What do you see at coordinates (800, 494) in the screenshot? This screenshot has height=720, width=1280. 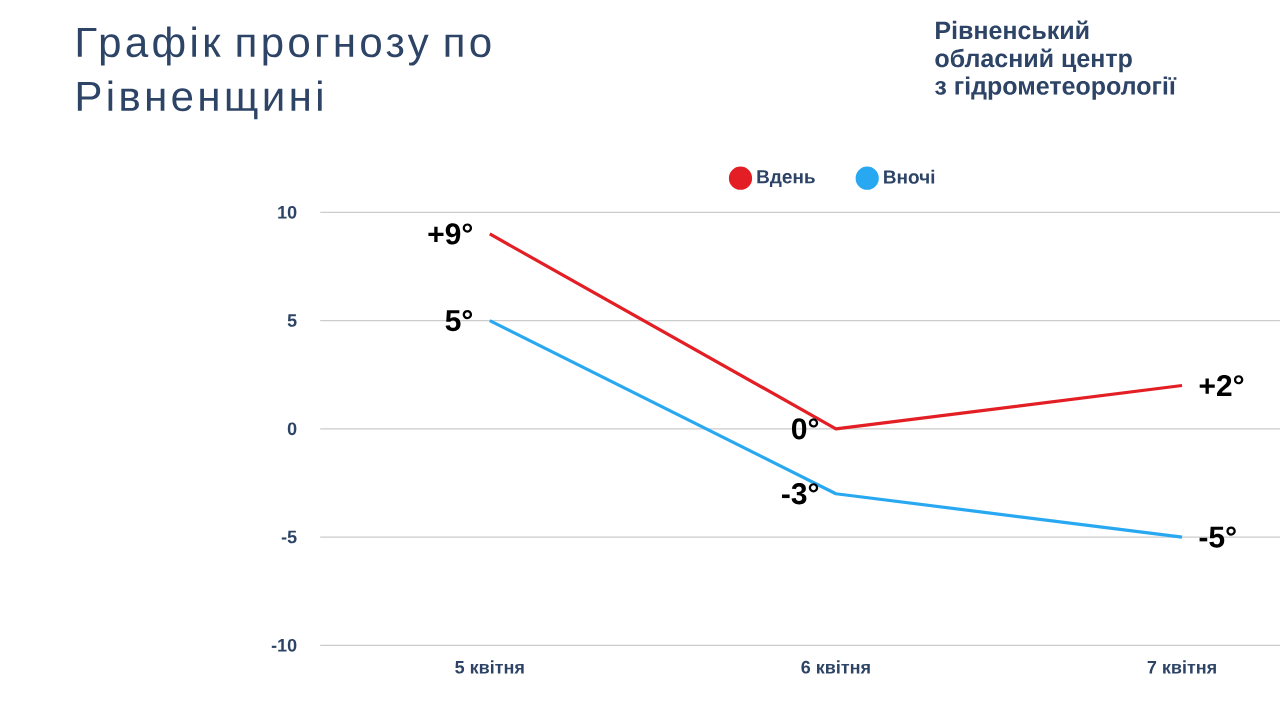 I see `data-label: -3°` at bounding box center [800, 494].